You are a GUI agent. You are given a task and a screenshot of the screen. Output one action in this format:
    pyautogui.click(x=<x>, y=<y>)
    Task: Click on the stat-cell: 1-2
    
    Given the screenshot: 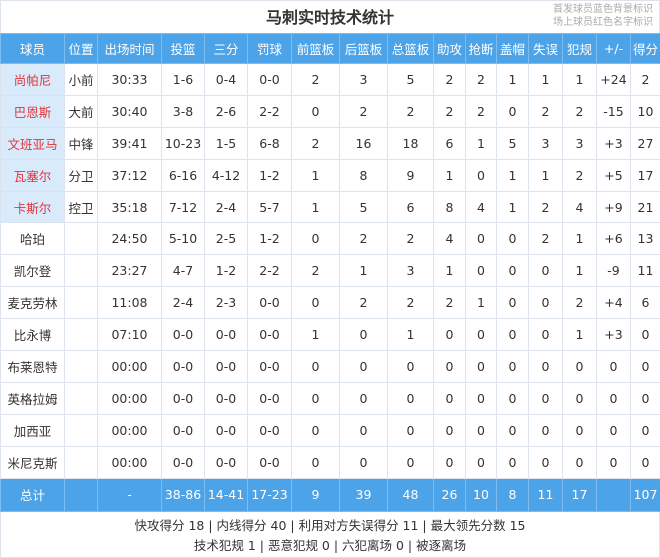 What is the action you would take?
    pyautogui.click(x=270, y=175)
    